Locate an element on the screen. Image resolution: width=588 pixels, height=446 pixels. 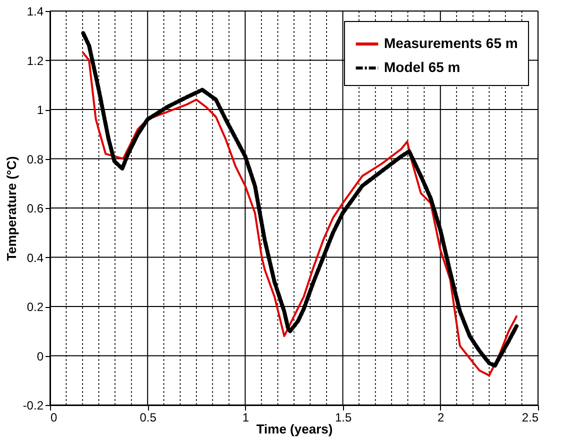
y-tick-label: 0.4 is located at coordinates (35, 257).